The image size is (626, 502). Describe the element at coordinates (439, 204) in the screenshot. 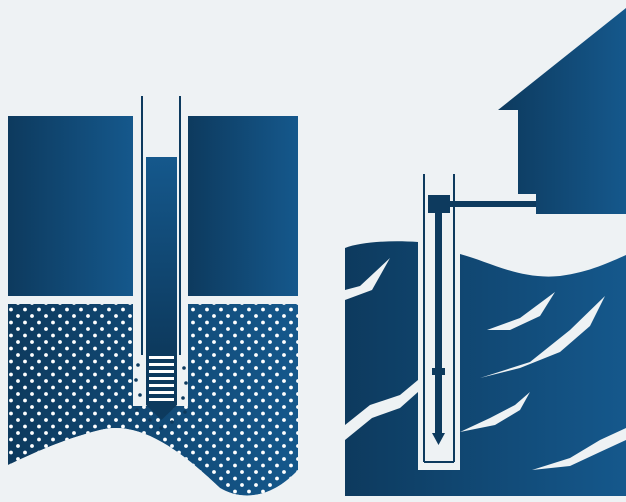

I see `well-head` at that location.